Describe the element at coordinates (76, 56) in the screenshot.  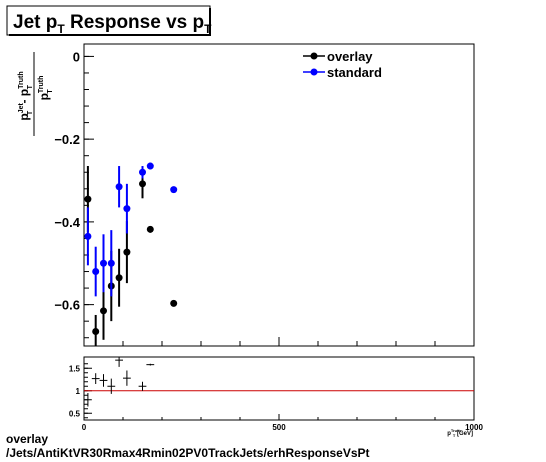
I see `y-tick-label: 0` at that location.